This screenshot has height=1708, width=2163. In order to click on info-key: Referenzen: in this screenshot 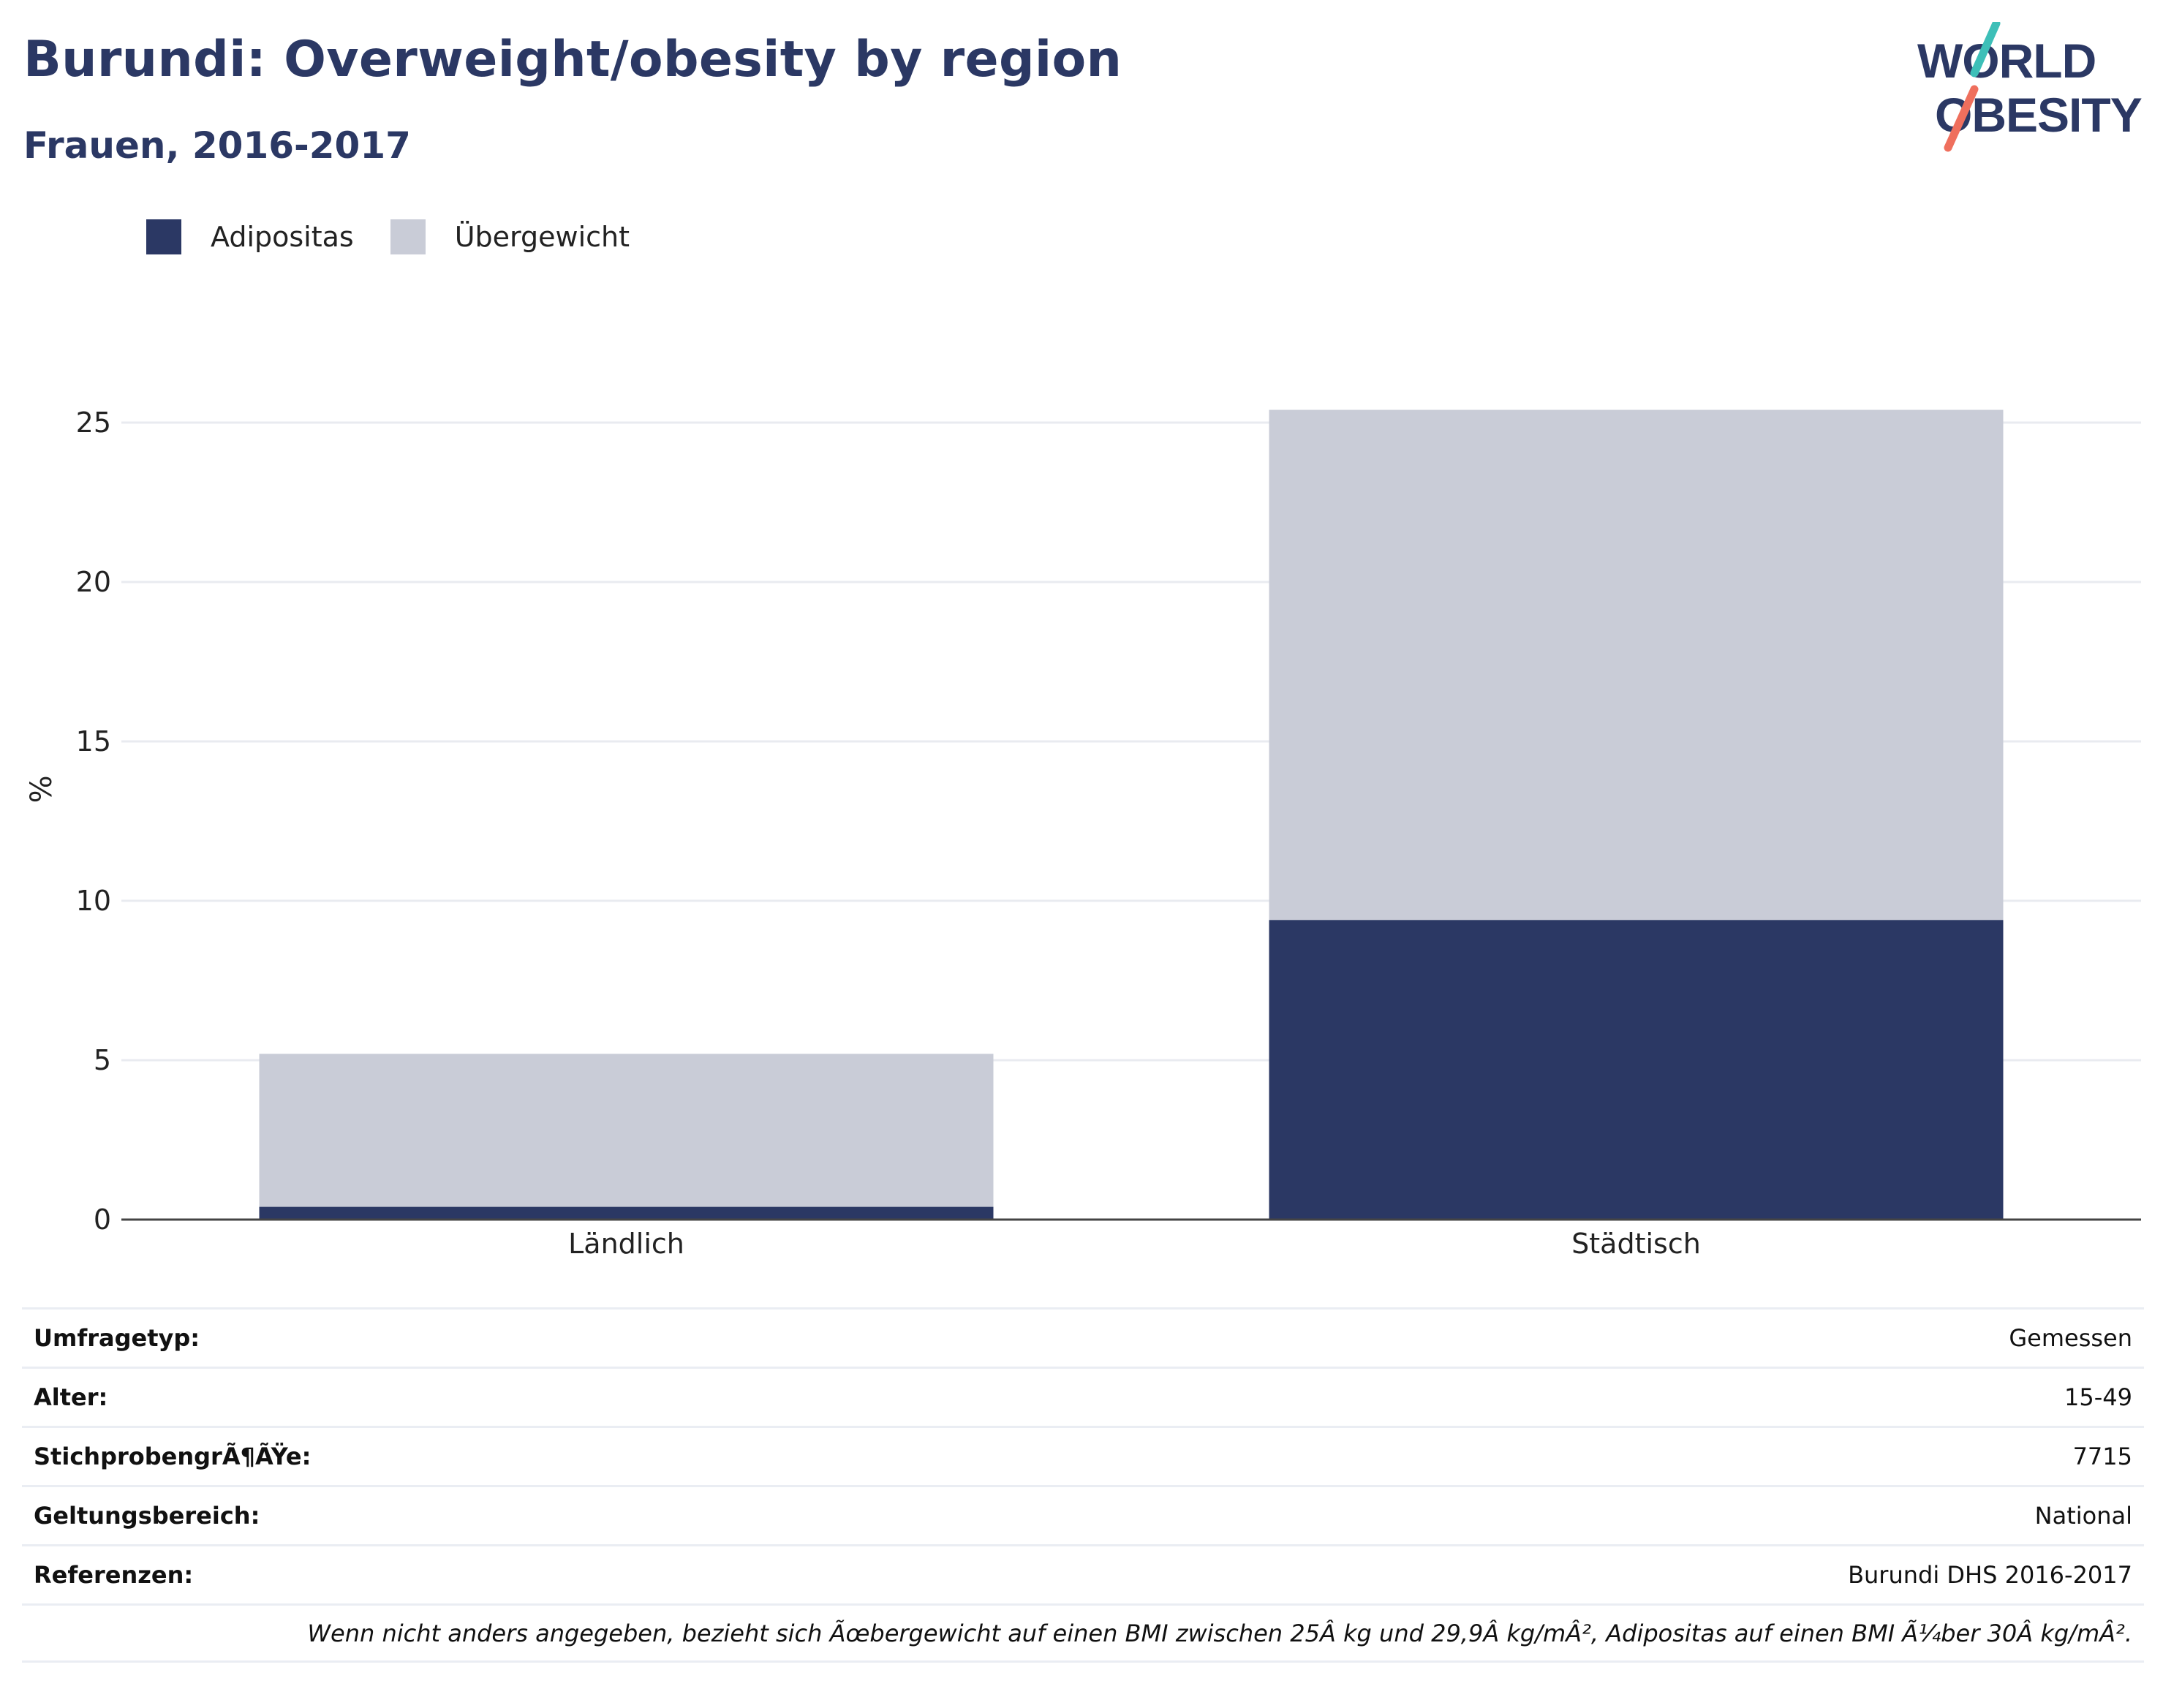, I will do `click(114, 1575)`.